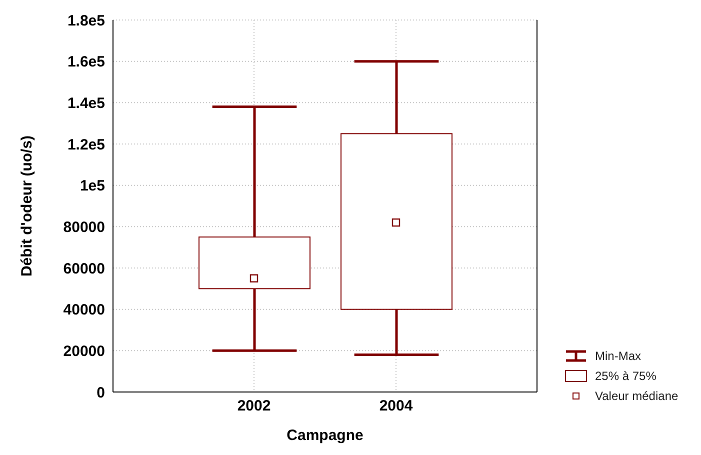  I want to click on y-tick-label: 20000, so click(84, 351).